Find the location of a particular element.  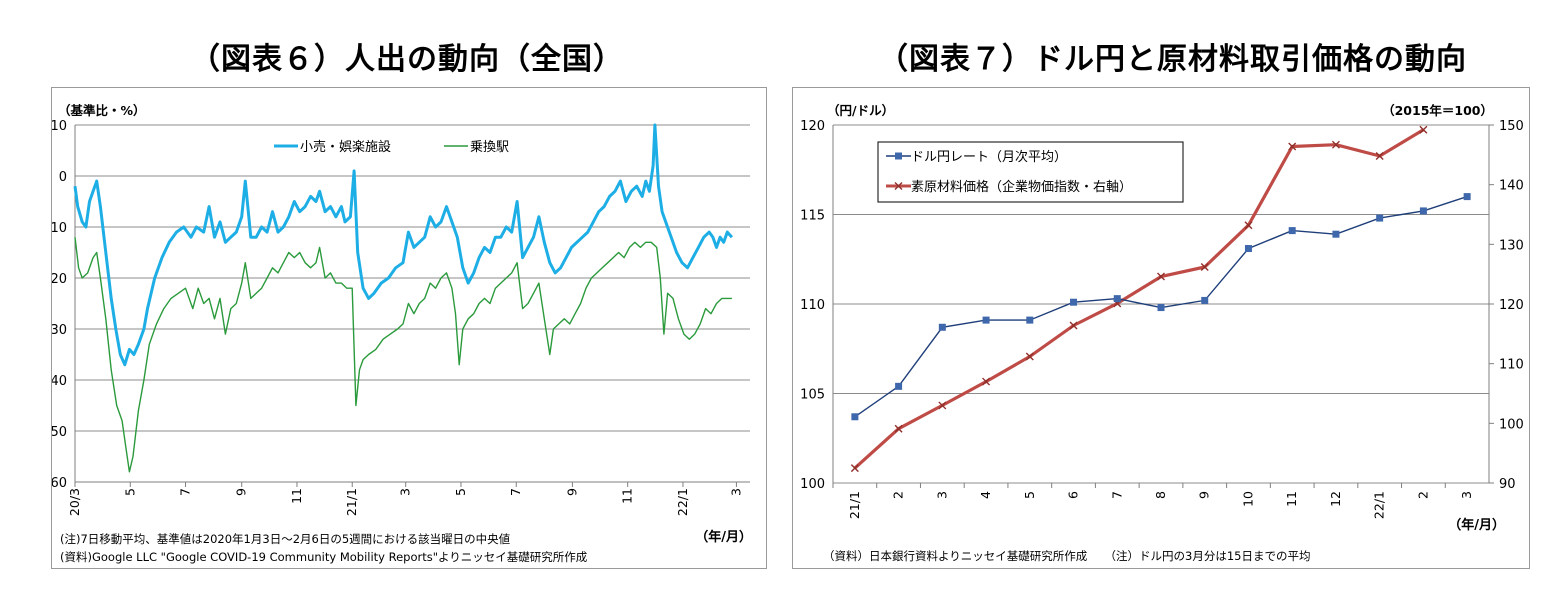

y-tick-label: 10 is located at coordinates (59, 126).